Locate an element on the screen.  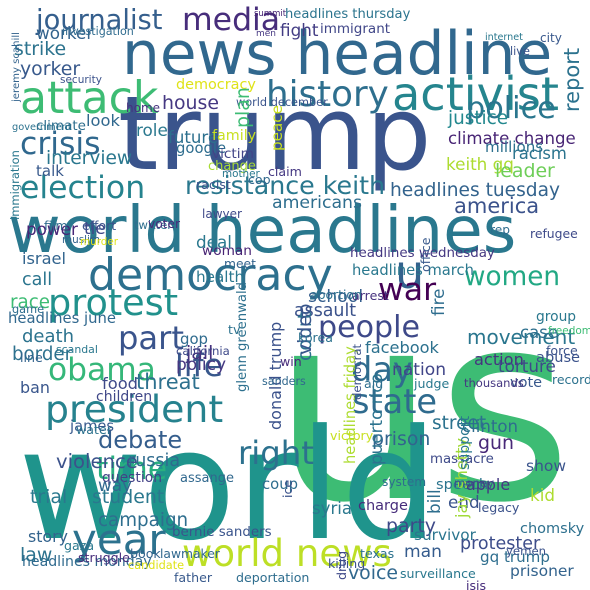
cloud-word: leader is located at coordinates (525, 170).